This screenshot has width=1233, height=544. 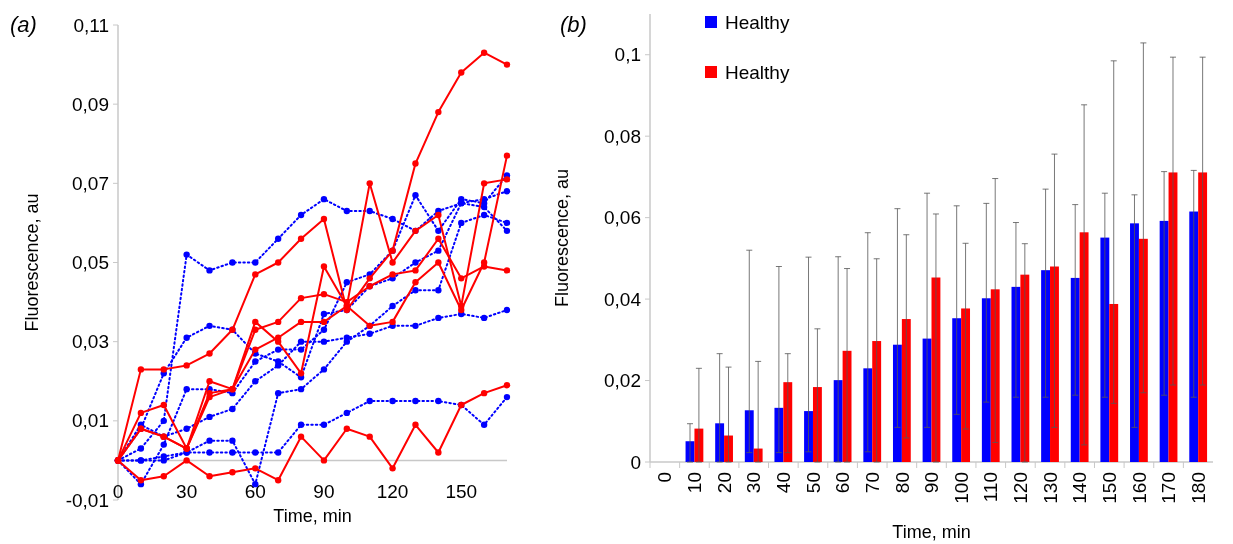 What do you see at coordinates (90, 342) in the screenshot?
I see `y-tick-label: 0,03` at bounding box center [90, 342].